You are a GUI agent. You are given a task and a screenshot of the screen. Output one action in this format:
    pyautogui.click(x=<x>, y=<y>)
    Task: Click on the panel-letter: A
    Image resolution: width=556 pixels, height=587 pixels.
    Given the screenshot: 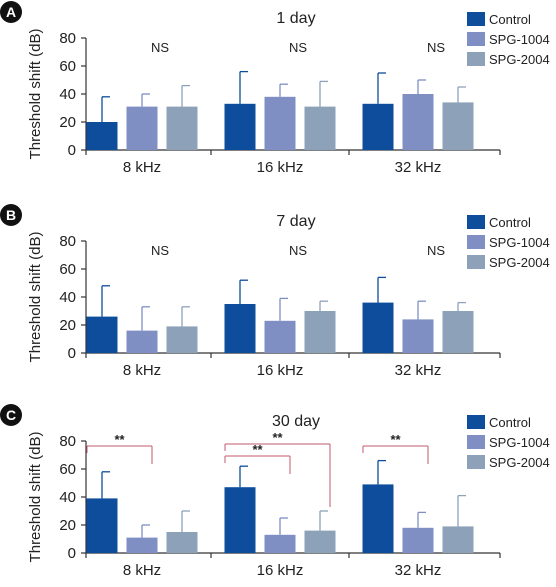 What is the action you would take?
    pyautogui.click(x=11, y=12)
    